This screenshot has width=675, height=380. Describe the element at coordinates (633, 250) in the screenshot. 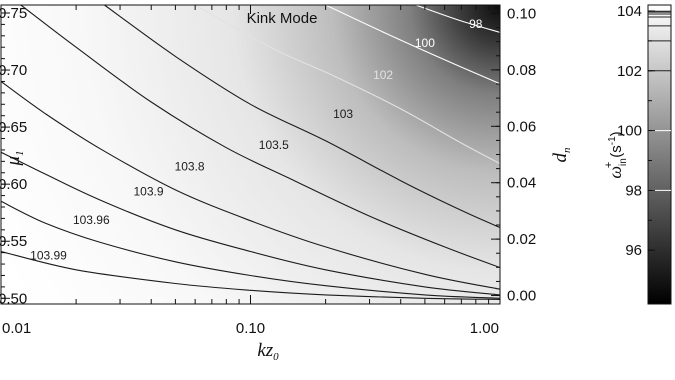

I see `colorbar-tick-label: 96` at that location.